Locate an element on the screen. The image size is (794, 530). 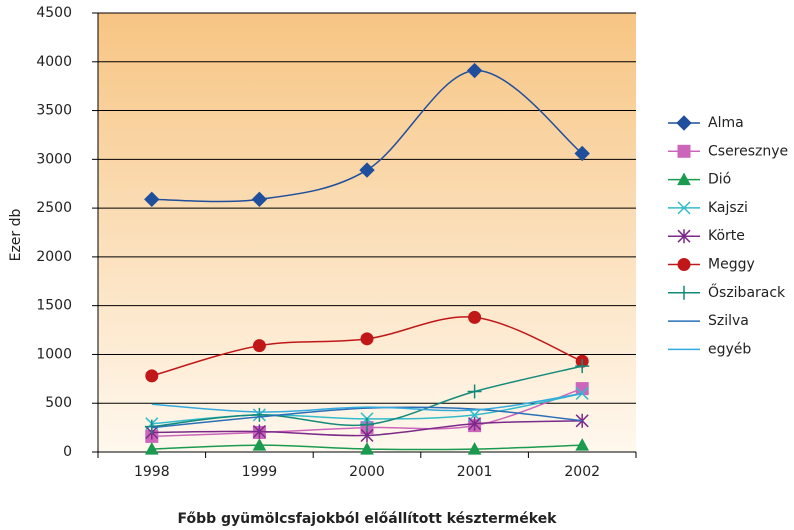
x-tick-label: 1998 is located at coordinates (152, 472).